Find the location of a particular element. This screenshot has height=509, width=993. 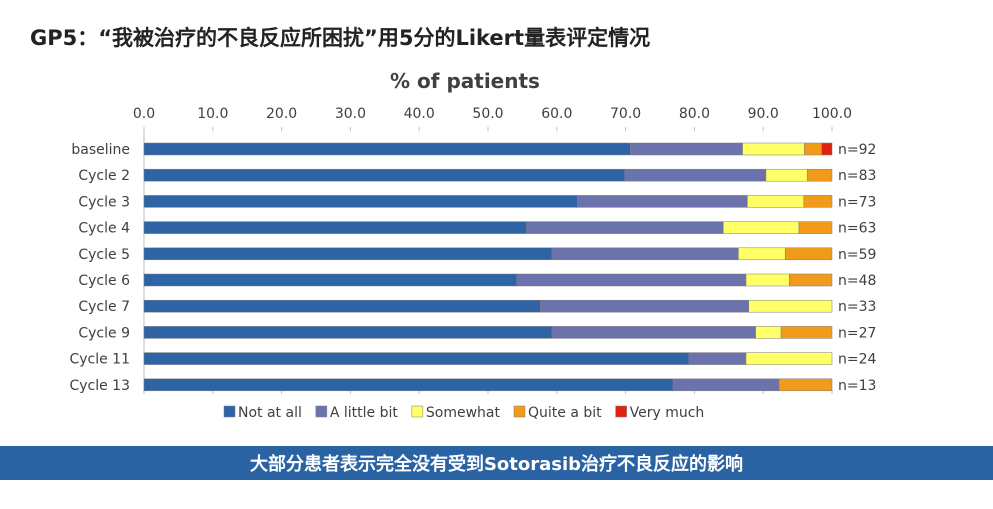

x-tick-label: 70.0 is located at coordinates (625, 114).